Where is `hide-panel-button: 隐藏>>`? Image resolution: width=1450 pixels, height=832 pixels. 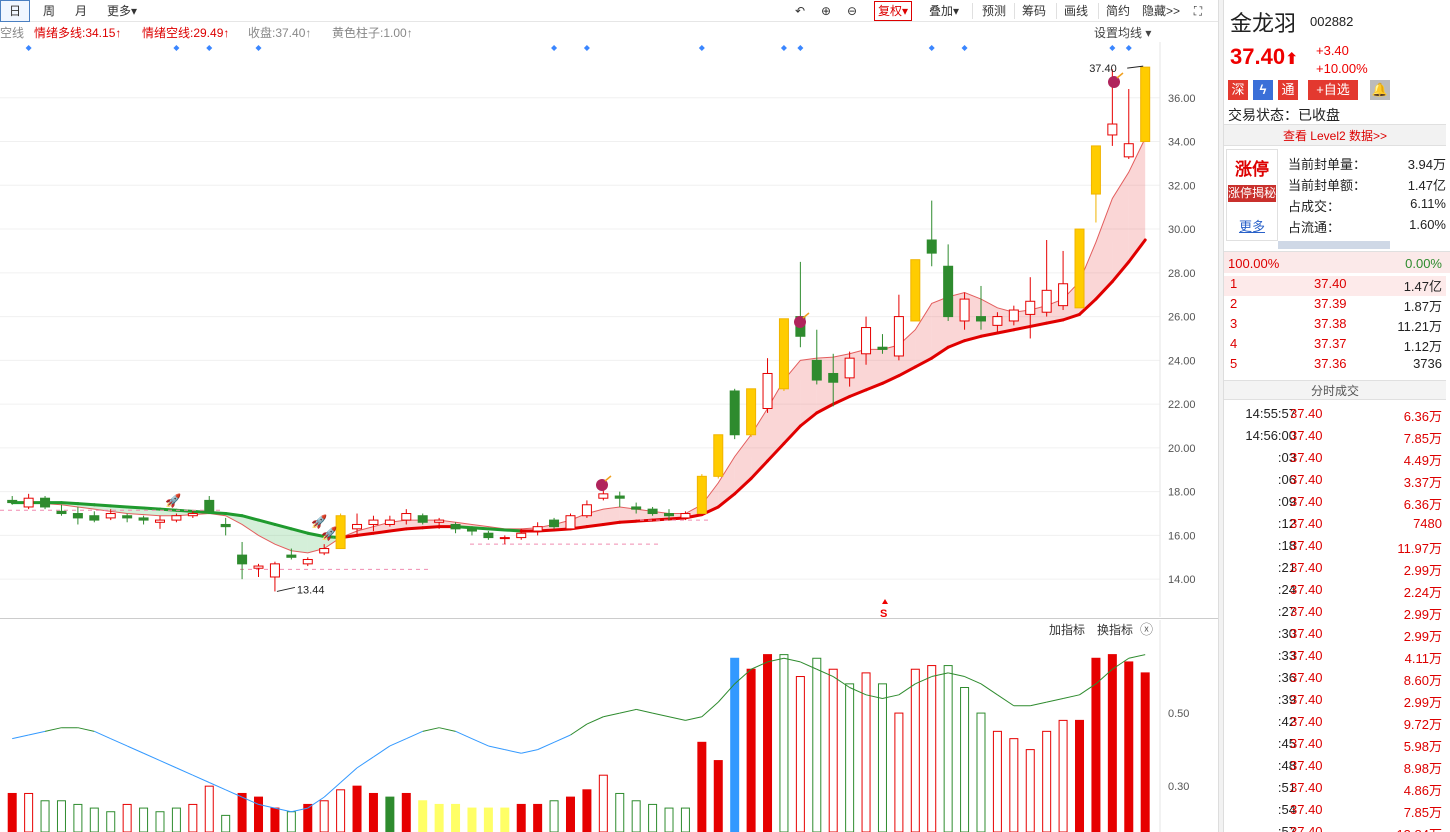
hide-panel-button: 隐藏>> is located at coordinates (1161, 11).